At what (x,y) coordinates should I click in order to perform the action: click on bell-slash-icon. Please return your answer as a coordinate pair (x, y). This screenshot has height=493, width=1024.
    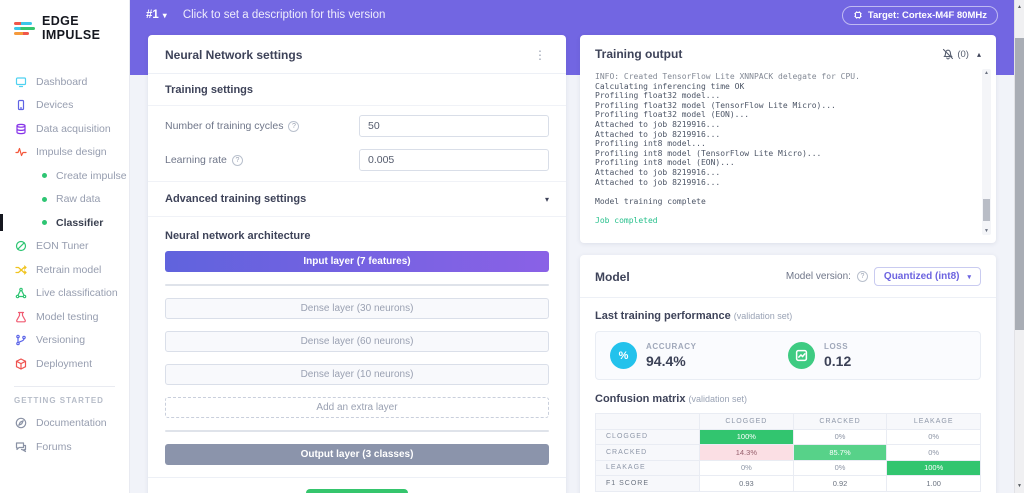
    Looking at the image, I should click on (948, 54).